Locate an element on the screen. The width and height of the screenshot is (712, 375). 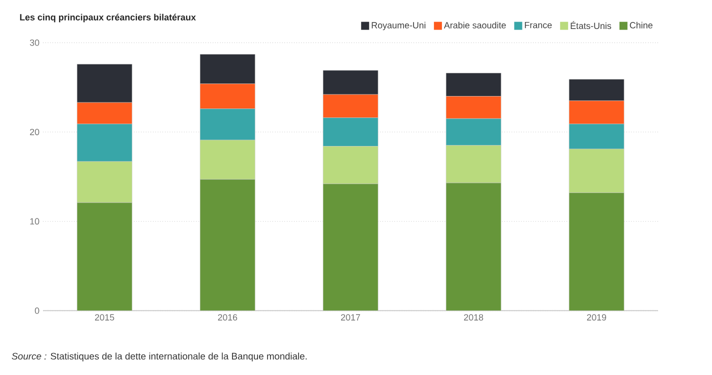
x-tick-label: 2015 is located at coordinates (104, 317).